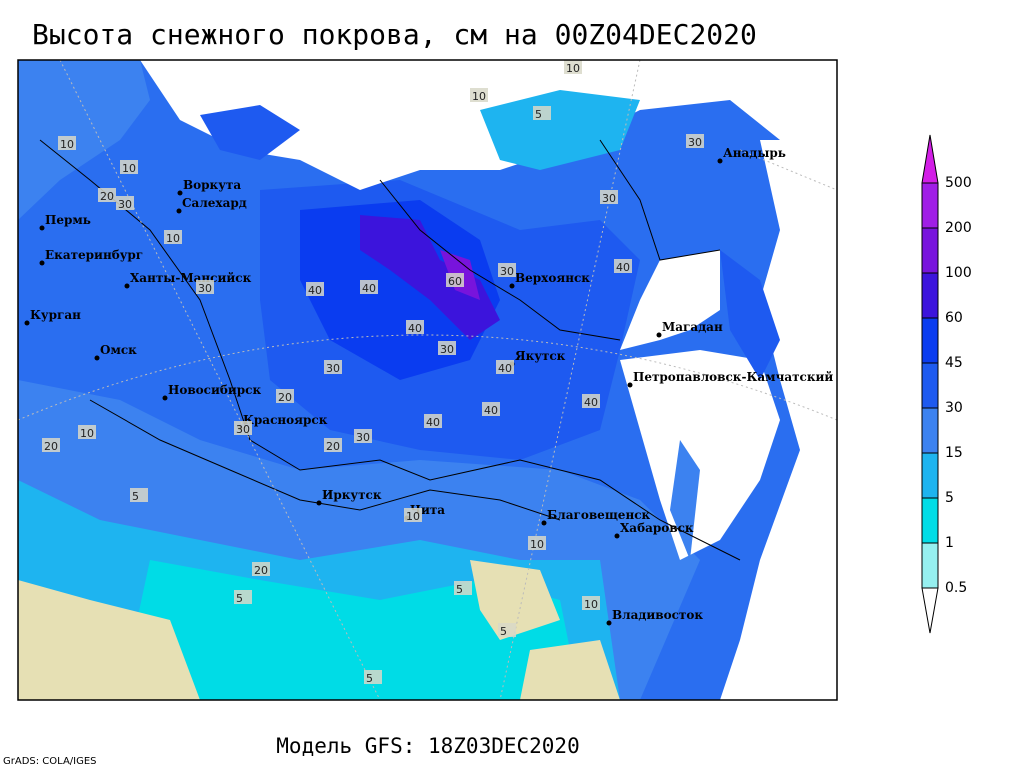 The width and height of the screenshot is (1024, 768). Describe the element at coordinates (50, 761) in the screenshot. I see `credit: GrADS: COLA/IGES` at that location.